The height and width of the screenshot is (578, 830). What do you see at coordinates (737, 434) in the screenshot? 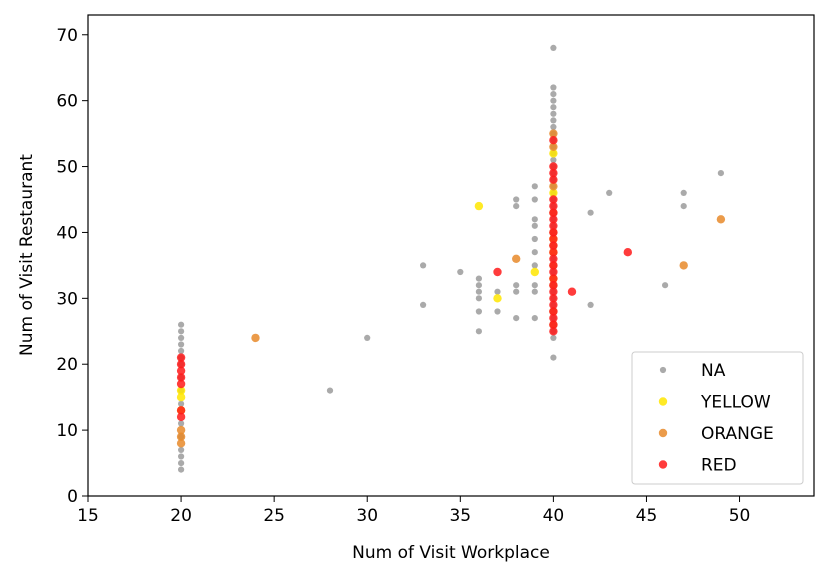
I see `legend-label-orange: ORANGE` at bounding box center [737, 434].